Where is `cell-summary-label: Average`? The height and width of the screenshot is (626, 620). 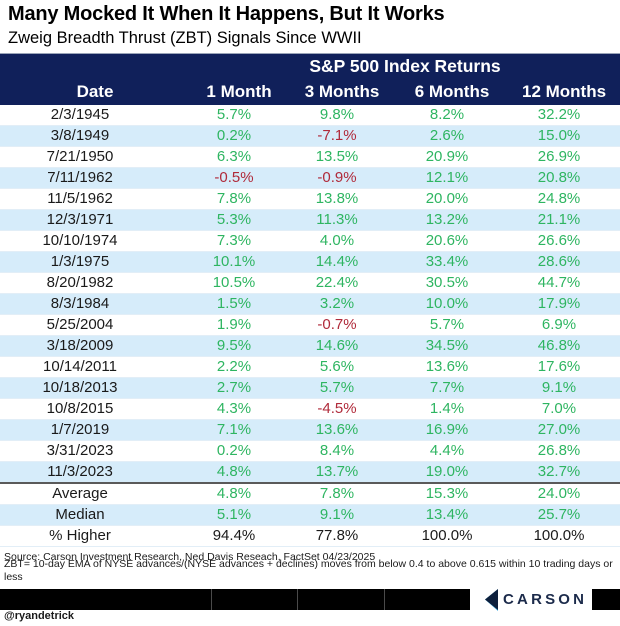
cell-summary-label: Average is located at coordinates (95, 493).